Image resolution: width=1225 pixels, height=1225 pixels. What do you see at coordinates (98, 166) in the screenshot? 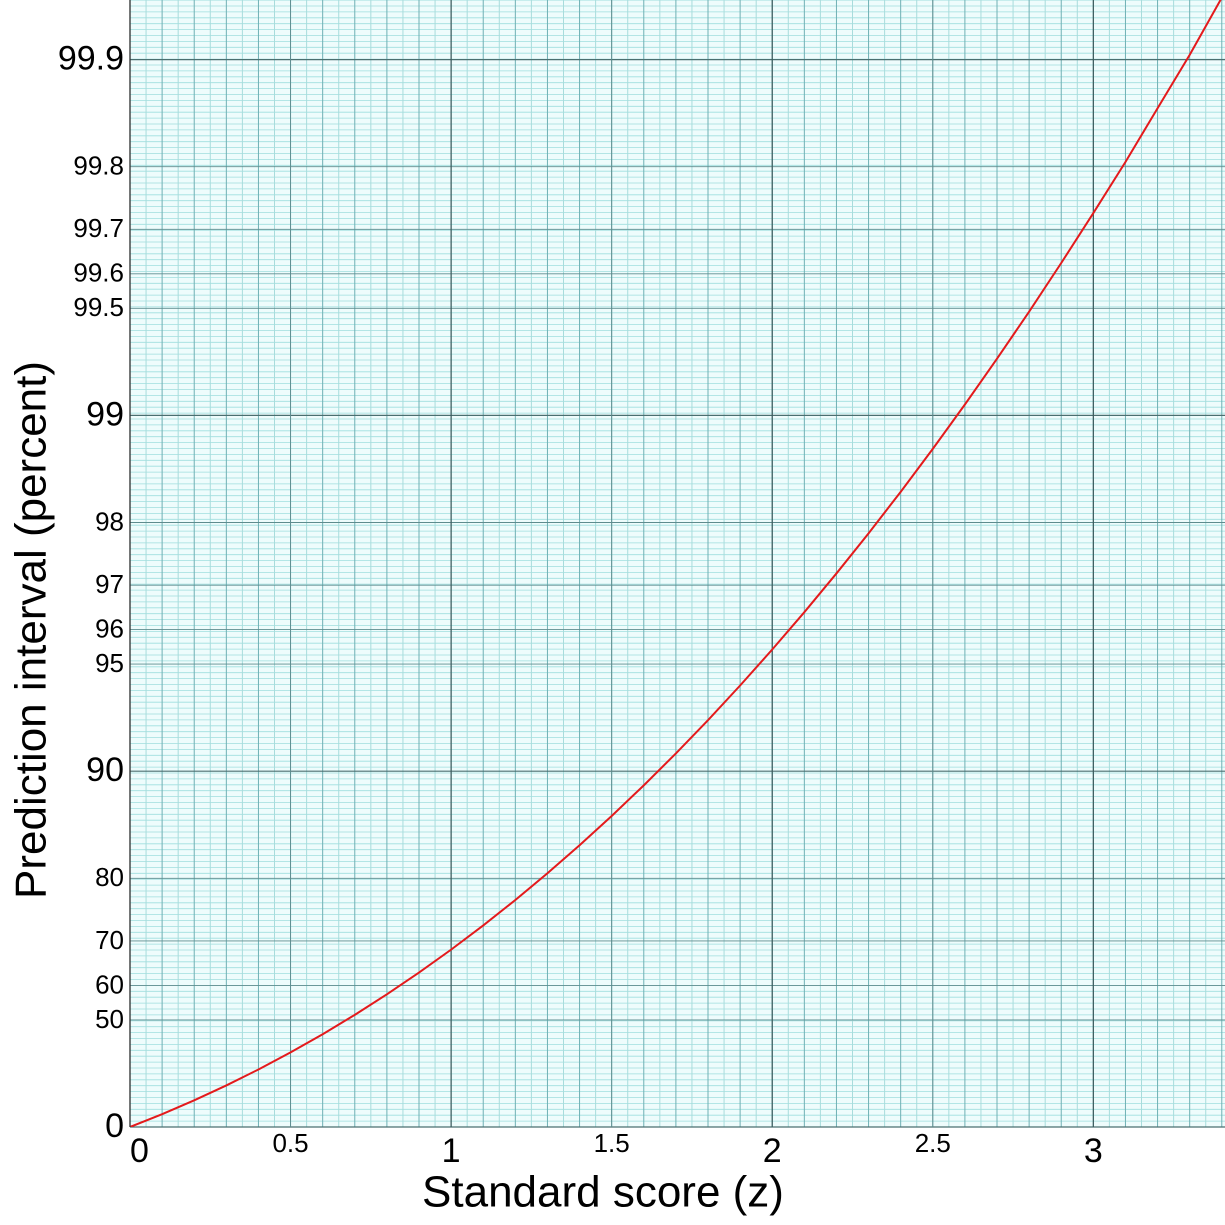
I see `y-tick-label: 99.8` at bounding box center [98, 166].